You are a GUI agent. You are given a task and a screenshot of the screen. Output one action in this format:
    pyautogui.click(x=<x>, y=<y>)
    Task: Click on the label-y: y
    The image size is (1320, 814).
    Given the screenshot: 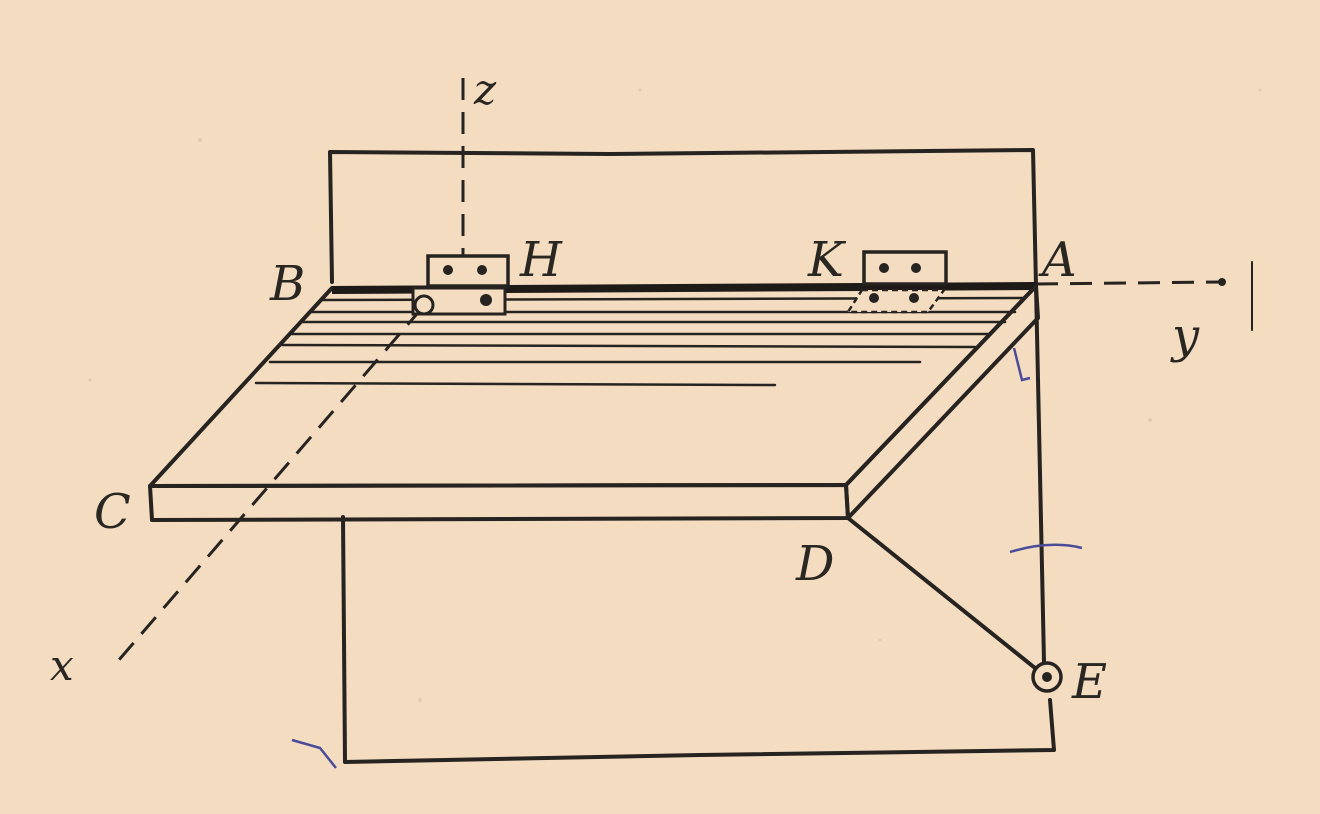 What is the action you would take?
    pyautogui.click(x=1185, y=336)
    